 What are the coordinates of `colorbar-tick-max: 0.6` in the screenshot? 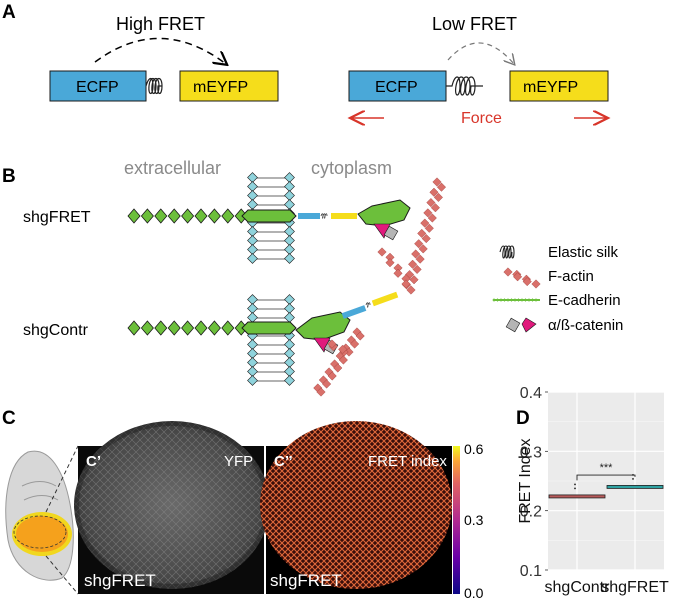 It's located at (474, 449).